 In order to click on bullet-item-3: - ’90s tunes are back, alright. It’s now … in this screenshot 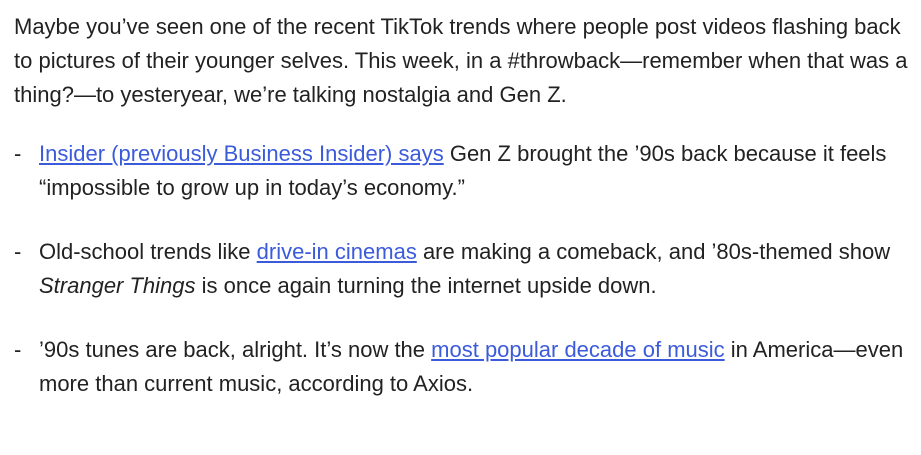, I will do `click(462, 367)`.